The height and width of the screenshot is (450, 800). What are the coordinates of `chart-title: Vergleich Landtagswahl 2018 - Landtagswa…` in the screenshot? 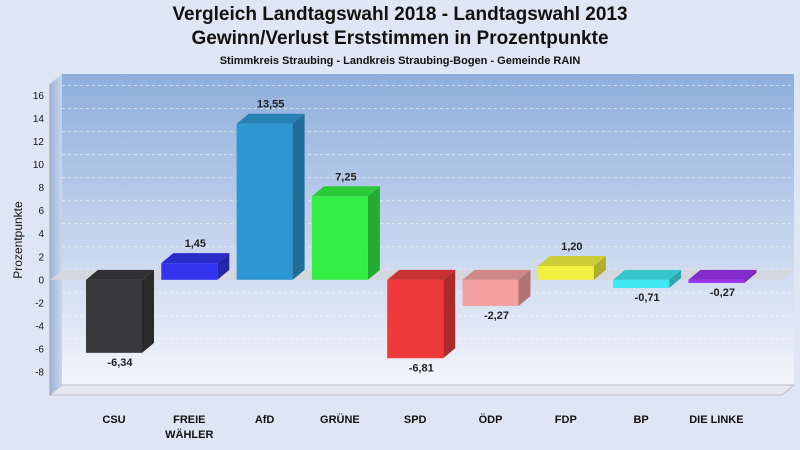 It's located at (400, 14).